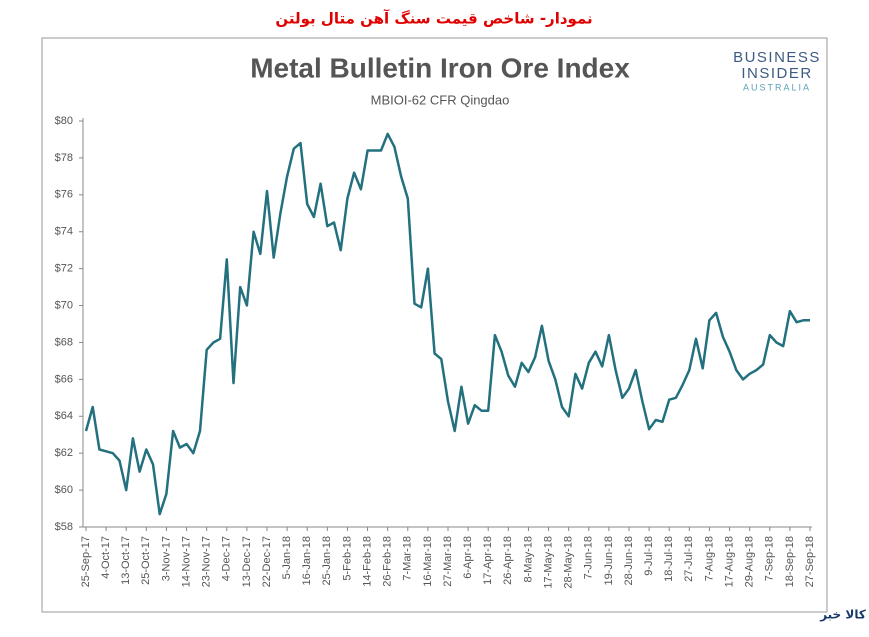 The height and width of the screenshot is (637, 869). What do you see at coordinates (367, 561) in the screenshot?
I see `x-tick-label: 14-Feb-18` at bounding box center [367, 561].